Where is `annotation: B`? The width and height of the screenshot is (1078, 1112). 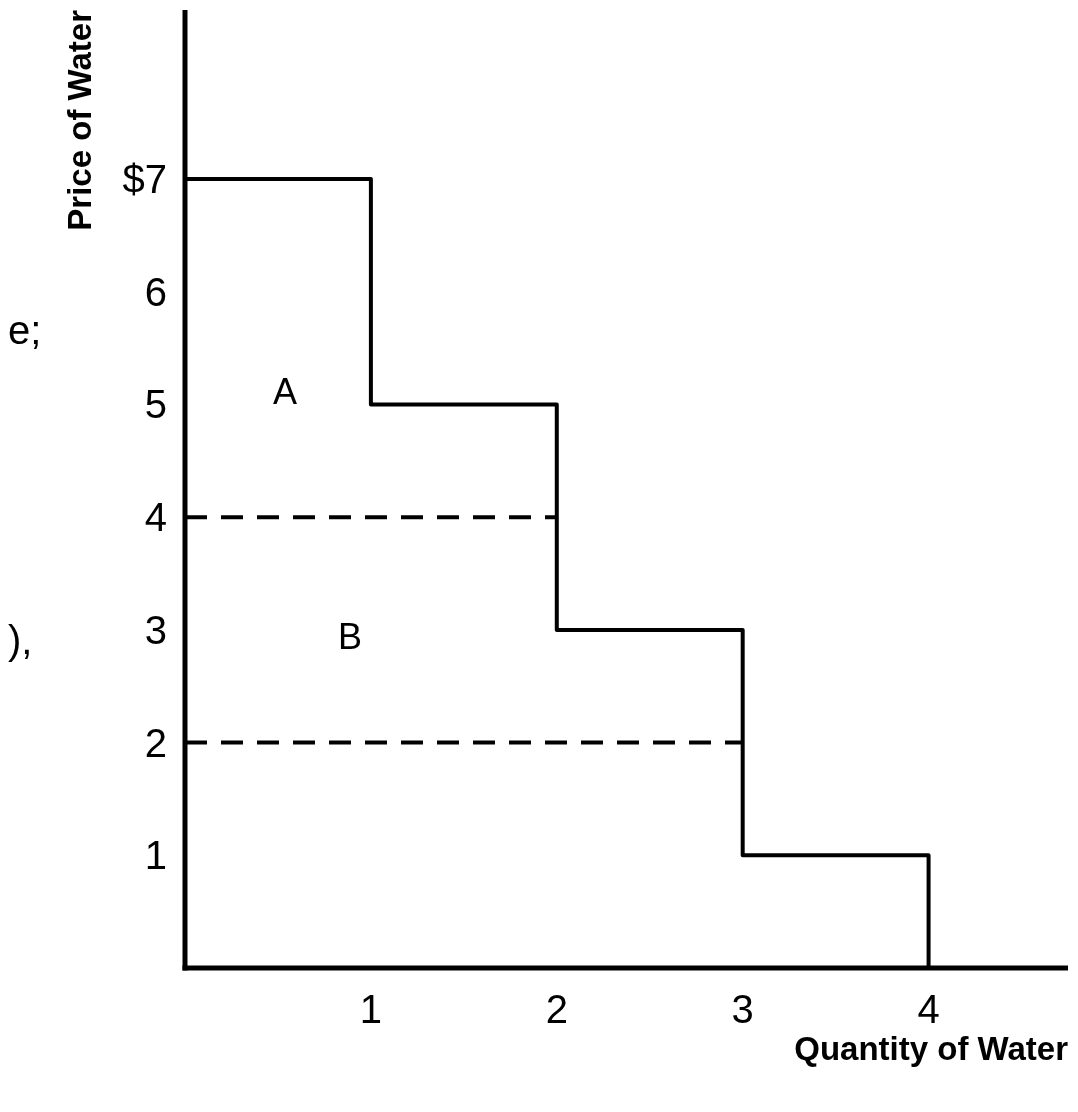
annotation: B is located at coordinates (350, 636).